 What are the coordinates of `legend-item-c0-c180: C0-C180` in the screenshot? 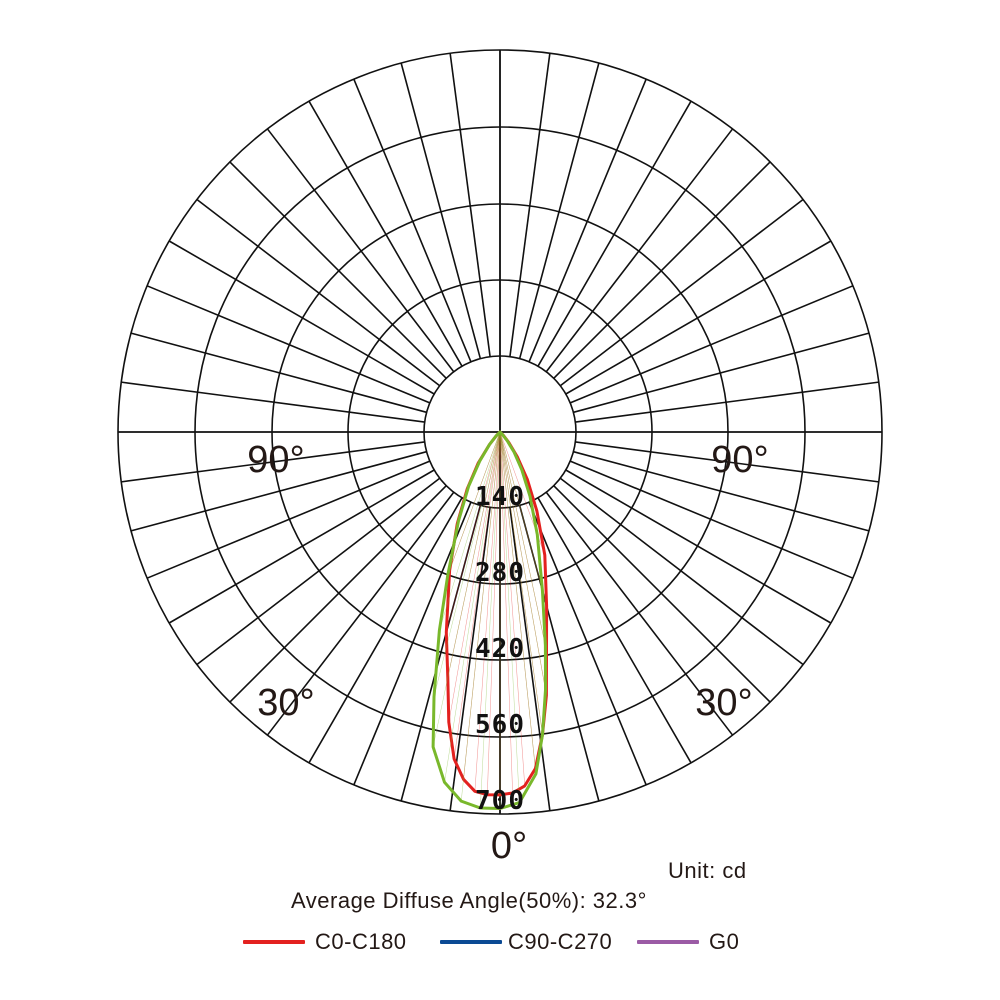 It's located at (325, 942).